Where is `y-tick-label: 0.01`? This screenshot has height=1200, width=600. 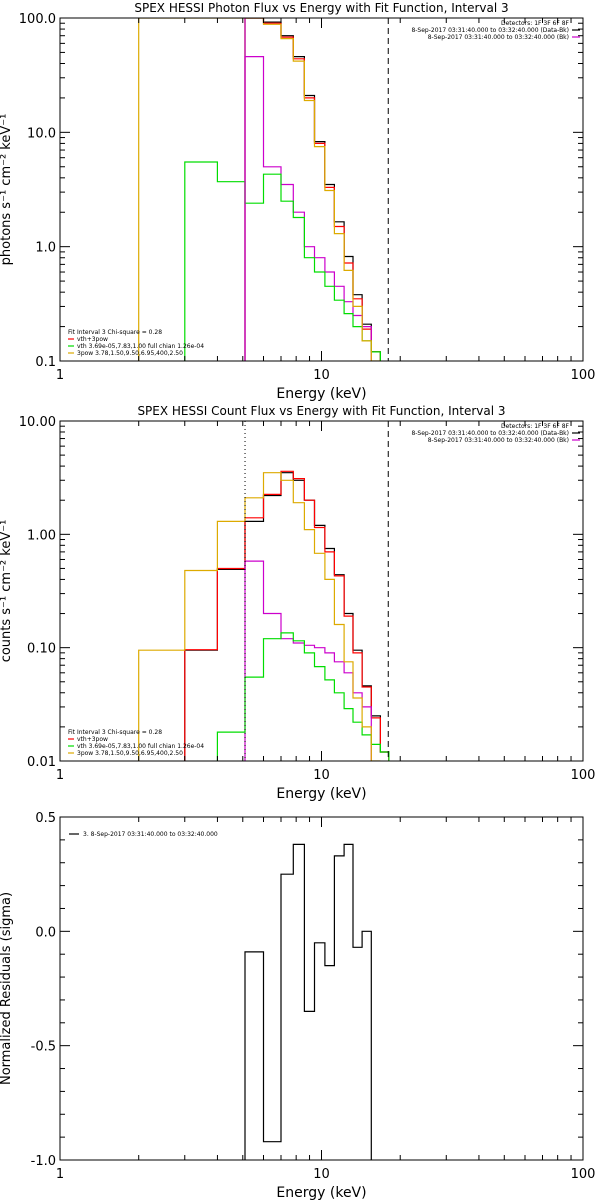
y-tick-label: 0.01 is located at coordinates (41, 762).